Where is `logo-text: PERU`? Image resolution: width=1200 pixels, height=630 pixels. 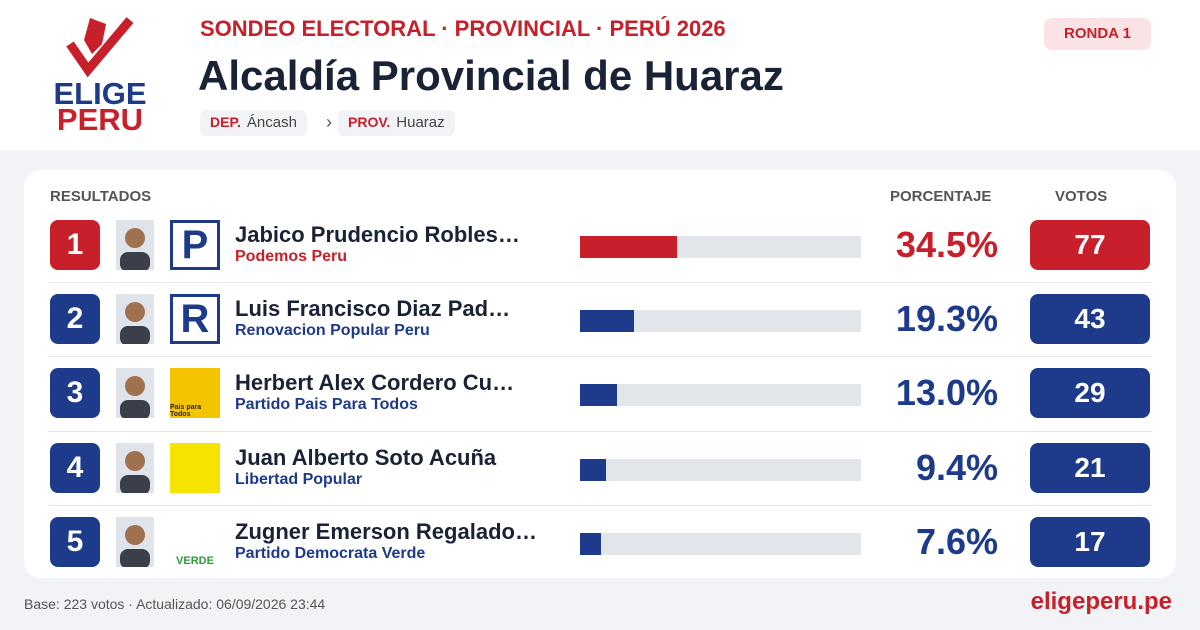
logo-text: PERU is located at coordinates (100, 119).